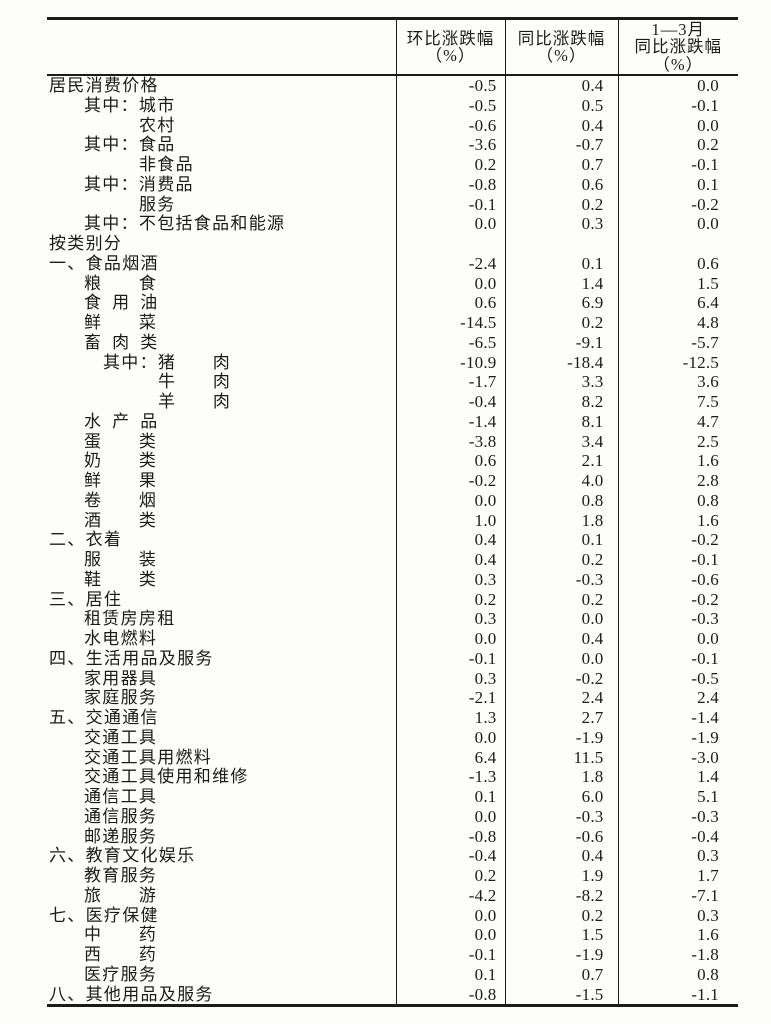 This screenshot has width=771, height=1024. I want to click on table-row: 卷 烟 0.0 0.8 0.8, so click(392, 500).